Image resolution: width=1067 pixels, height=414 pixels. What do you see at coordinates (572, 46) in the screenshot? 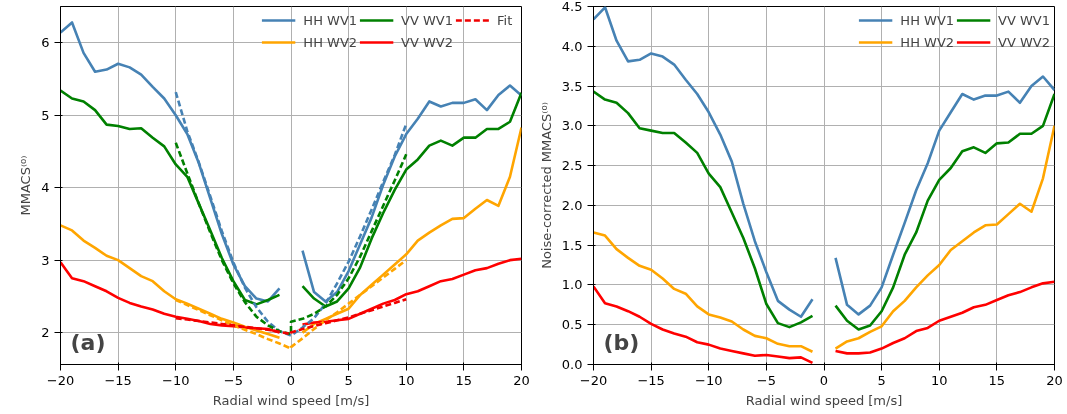
I see `y-tick-label: 4.0` at bounding box center [572, 46].